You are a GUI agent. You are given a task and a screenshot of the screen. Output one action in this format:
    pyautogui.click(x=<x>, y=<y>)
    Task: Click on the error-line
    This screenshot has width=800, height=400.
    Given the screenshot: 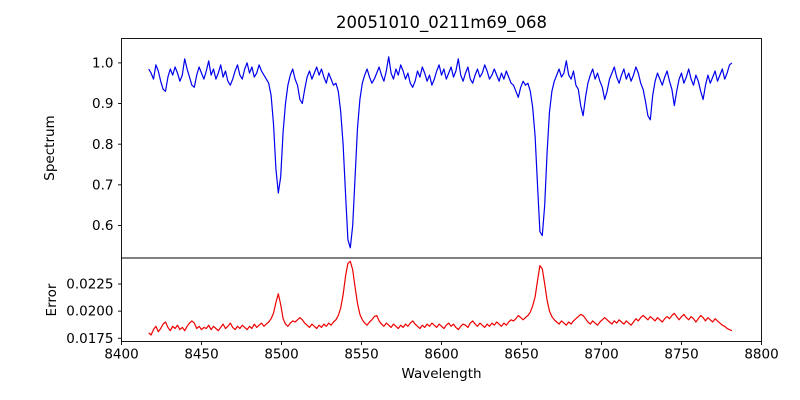 What is the action you would take?
    pyautogui.click(x=440, y=298)
    